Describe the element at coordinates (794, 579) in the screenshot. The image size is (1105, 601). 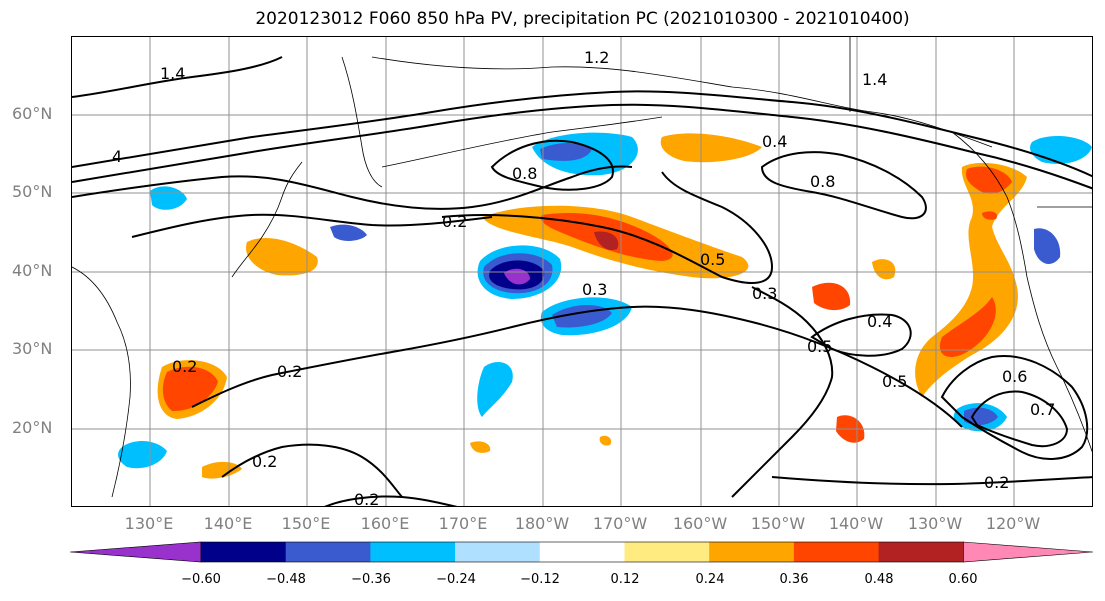
I see `colorbar-tick-label: 0.36` at that location.